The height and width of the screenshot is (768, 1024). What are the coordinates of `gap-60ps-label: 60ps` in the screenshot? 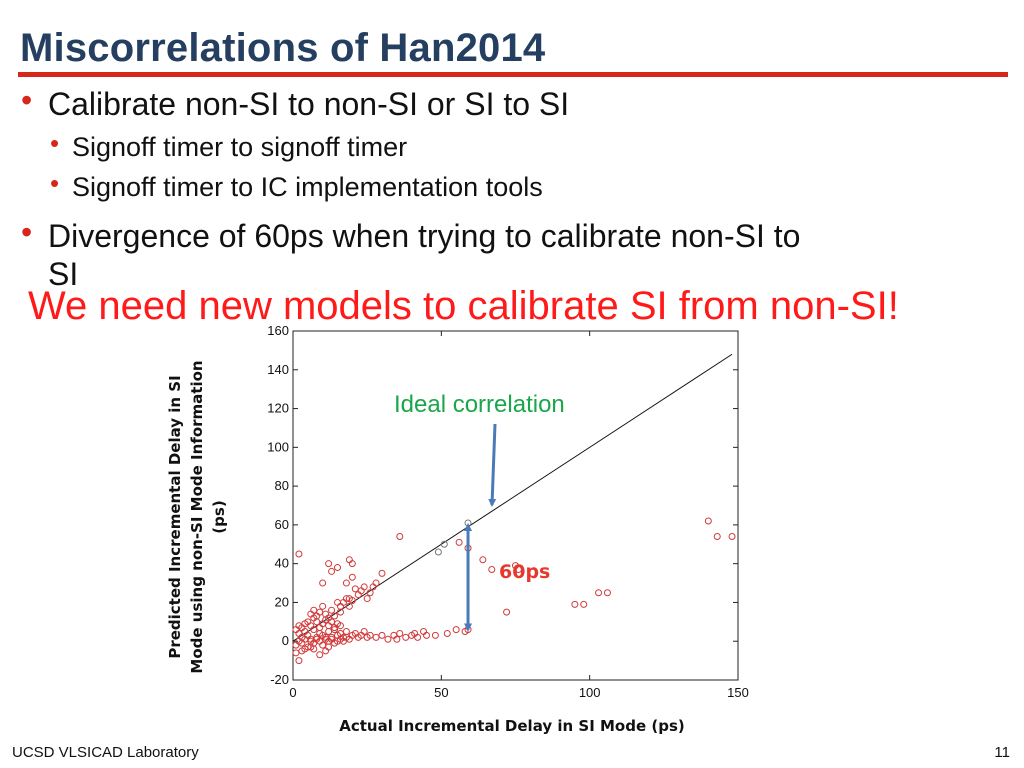 It's located at (524, 572).